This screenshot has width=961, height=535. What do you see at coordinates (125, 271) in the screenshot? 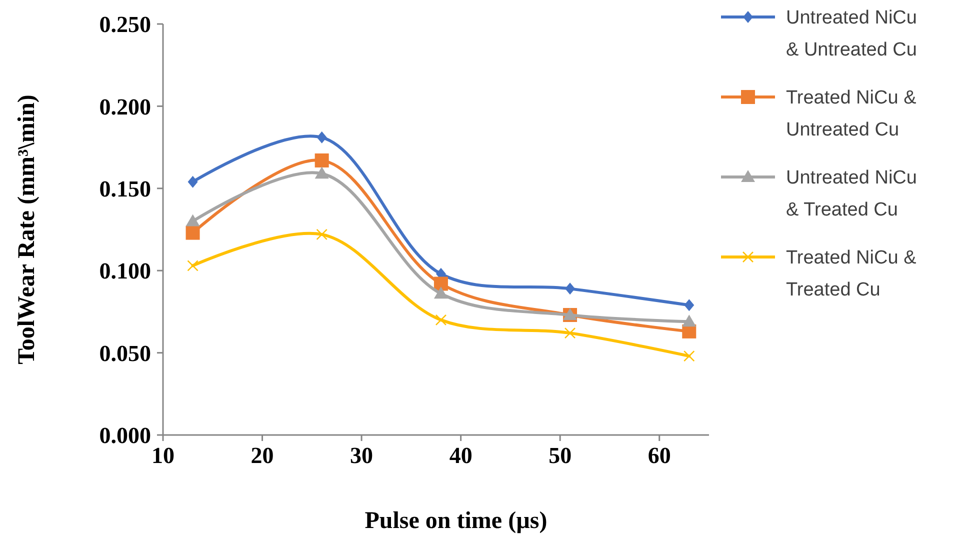
I see `y-tick-label: 0.100` at bounding box center [125, 271].